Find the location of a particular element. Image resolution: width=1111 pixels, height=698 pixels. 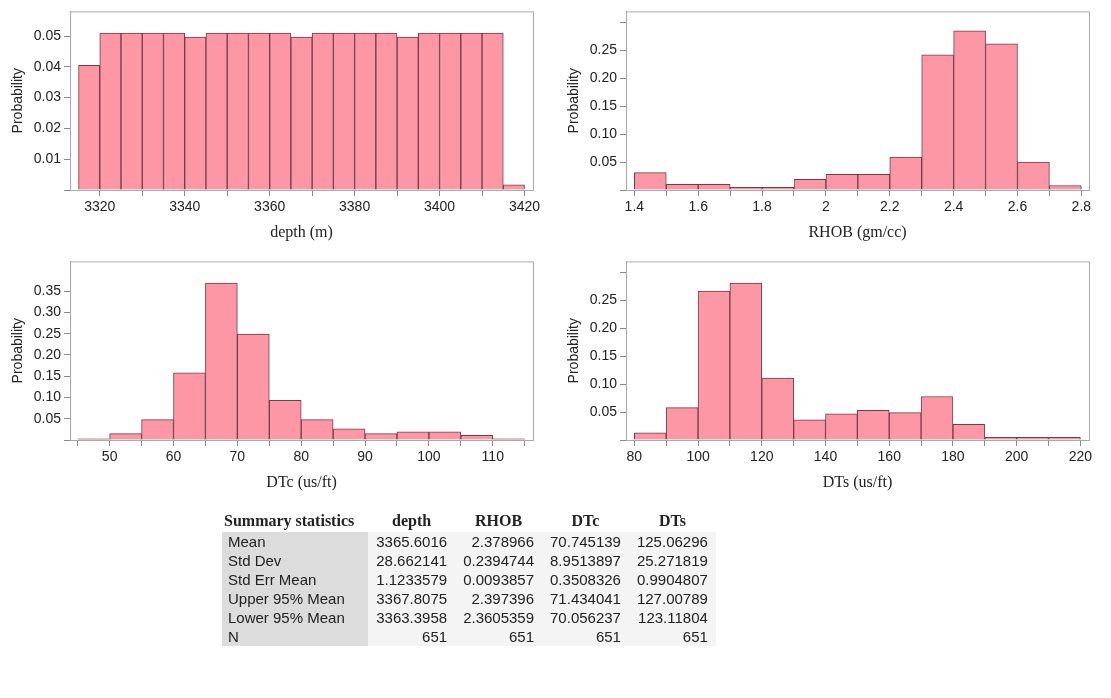

x-tick-label: 3320 is located at coordinates (100, 206).